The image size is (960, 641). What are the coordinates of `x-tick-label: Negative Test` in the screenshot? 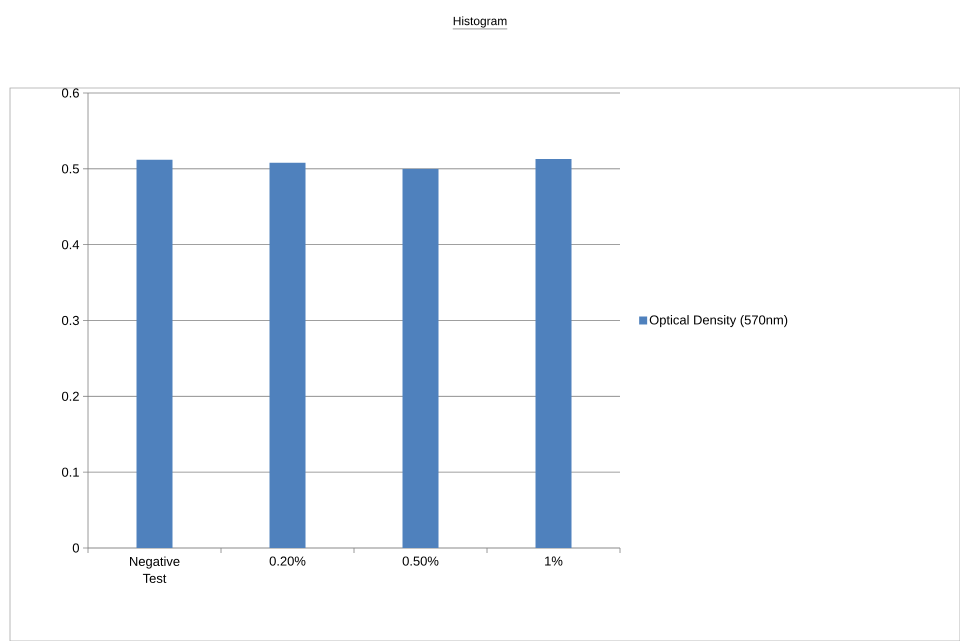 It's located at (155, 569).